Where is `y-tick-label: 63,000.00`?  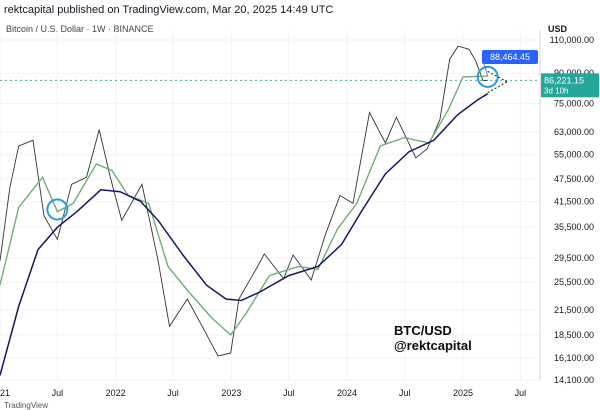
y-tick-label: 63,000.00 is located at coordinates (574, 132).